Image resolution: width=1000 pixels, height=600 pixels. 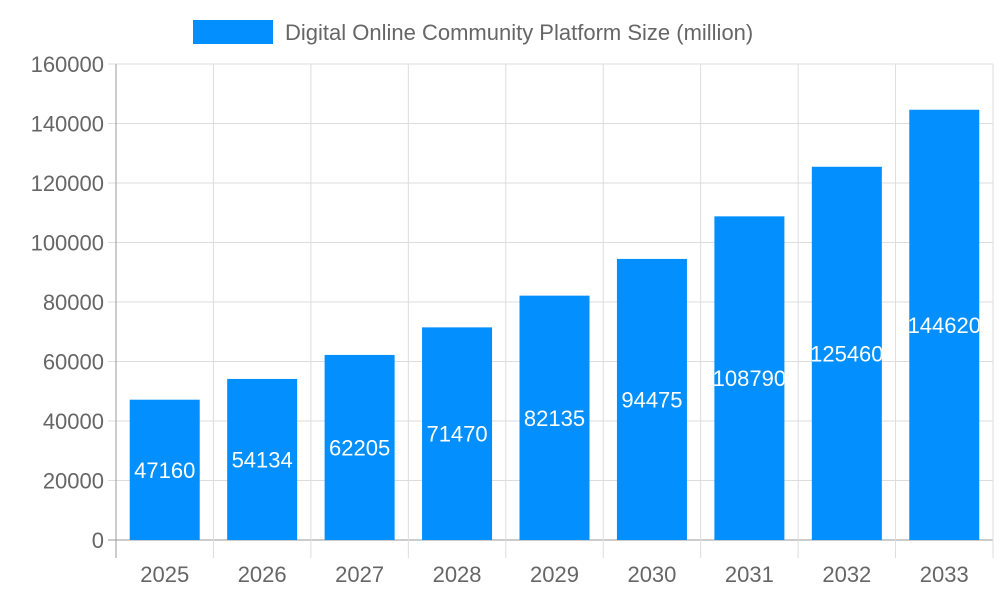 I want to click on bar-data-label: 62205, so click(x=359, y=447).